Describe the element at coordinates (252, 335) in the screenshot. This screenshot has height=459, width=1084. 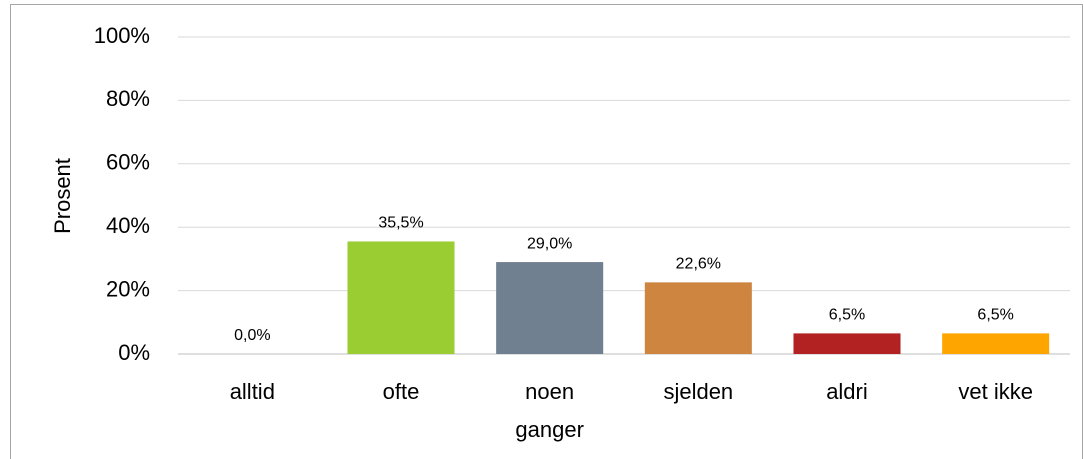
I see `data-label: 0,0%` at that location.